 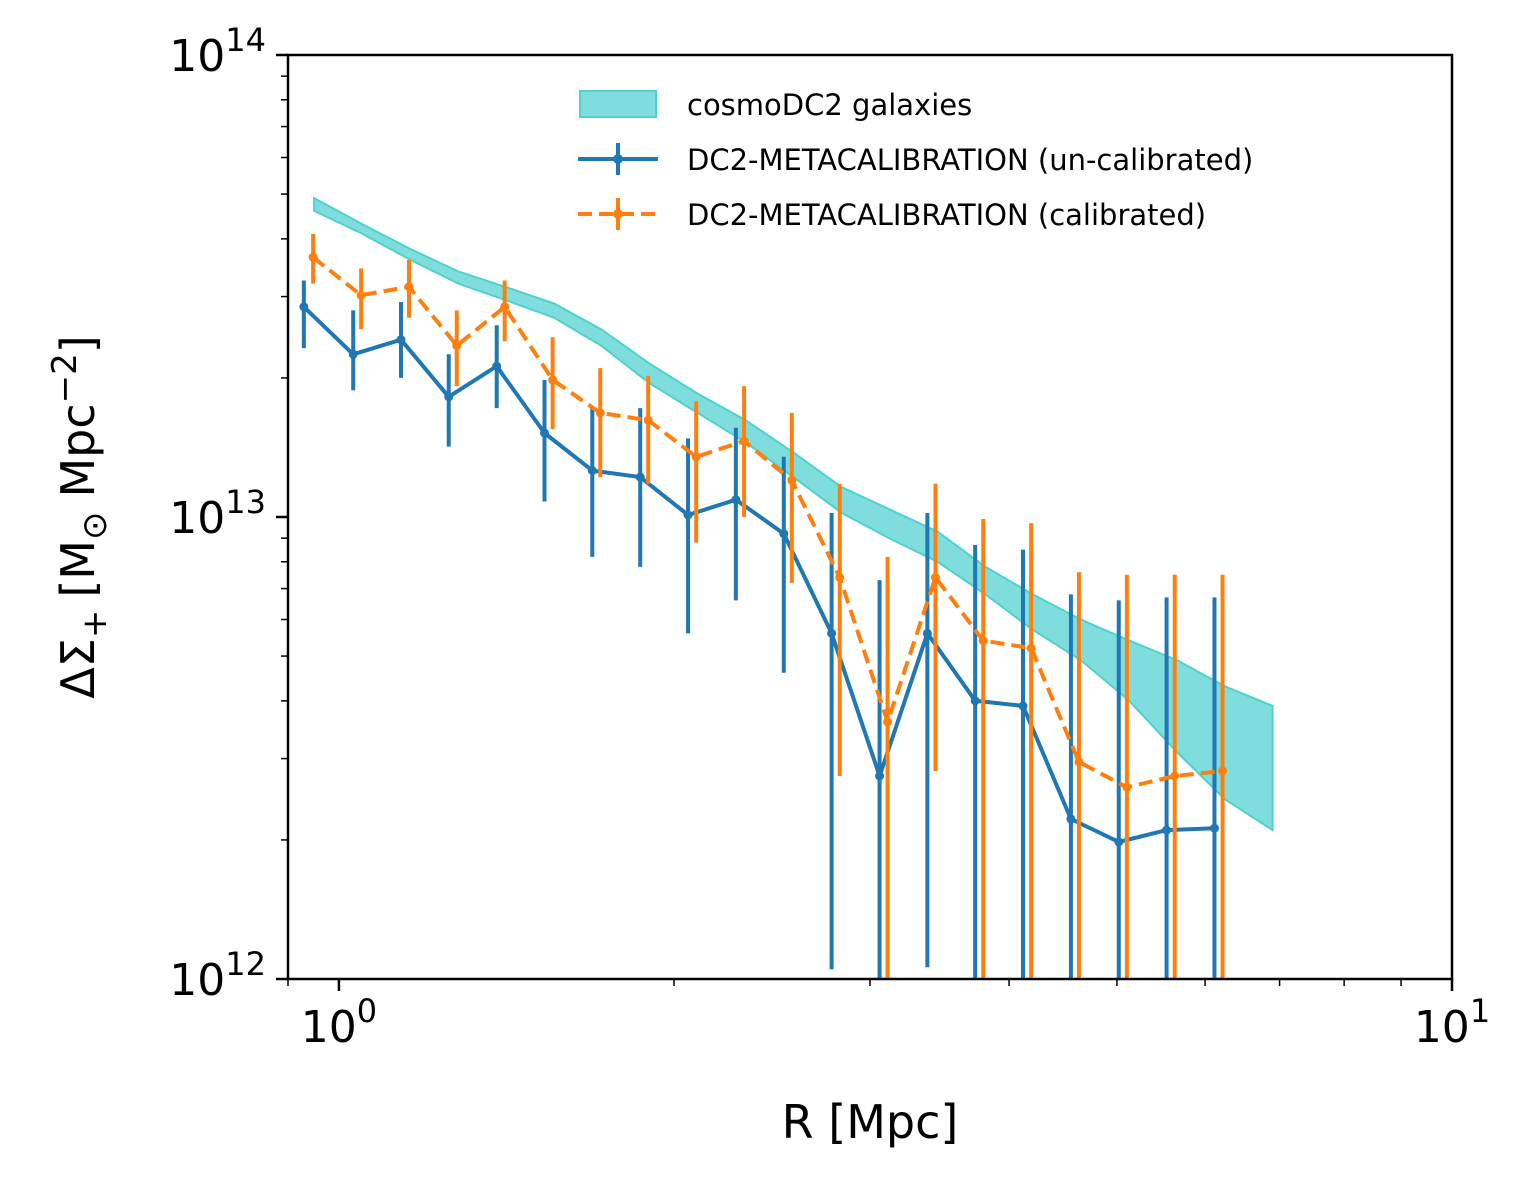 I want to click on legend-marker-calibrated, so click(x=618, y=214).